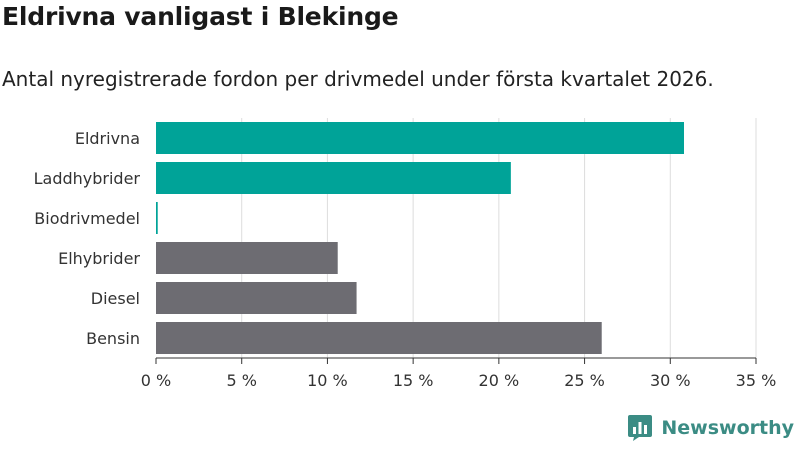  I want to click on x-tick-label: 0 %, so click(156, 380).